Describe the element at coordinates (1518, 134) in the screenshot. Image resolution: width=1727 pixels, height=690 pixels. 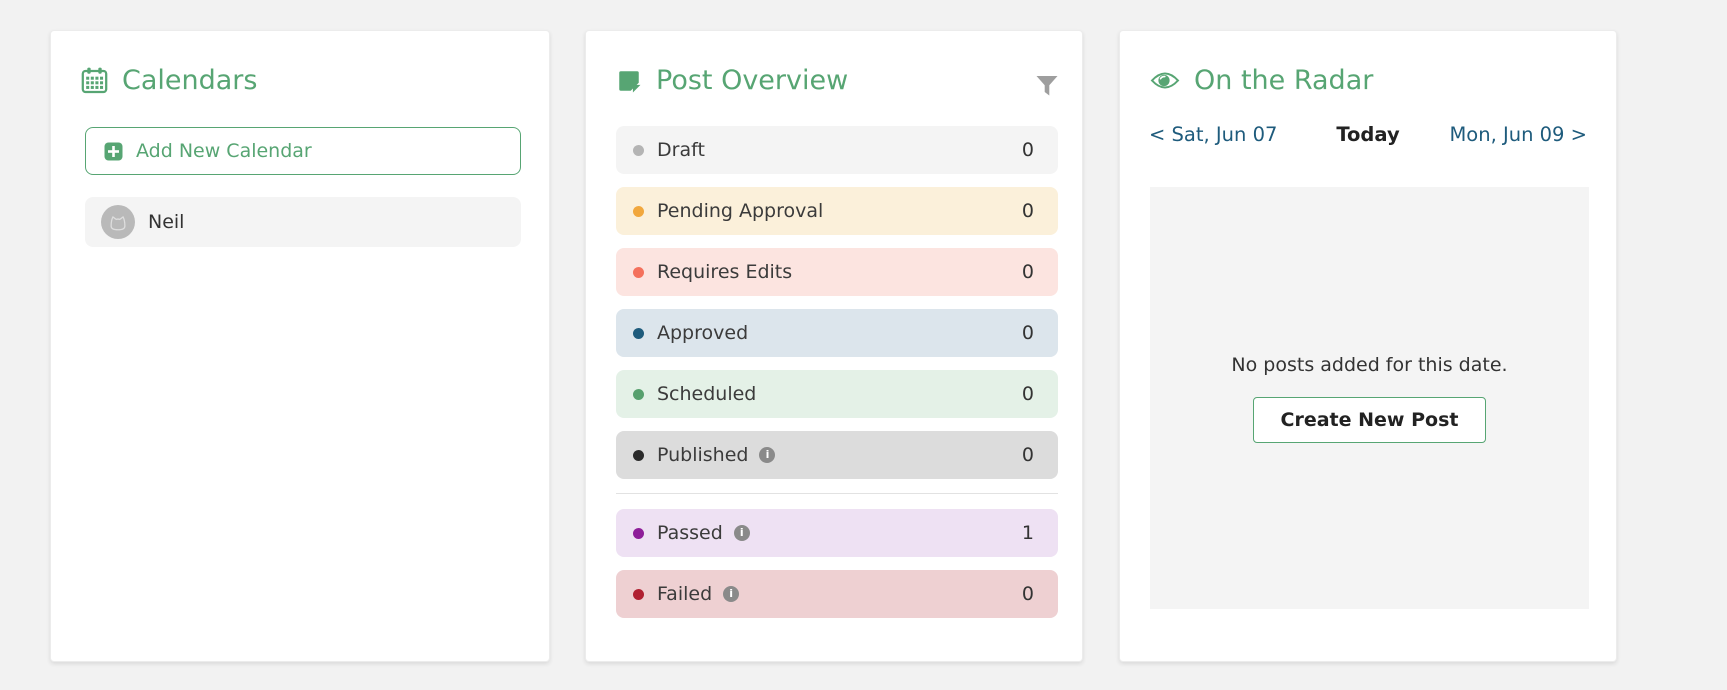
I see `next-date-link: Mon, Jun 09 >` at that location.